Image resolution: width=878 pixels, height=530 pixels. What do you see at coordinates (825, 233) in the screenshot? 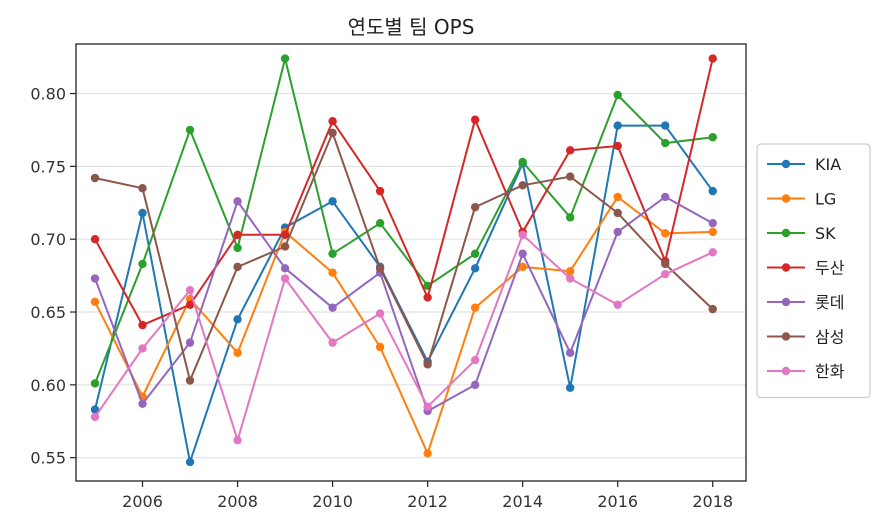
I see `legend-label: SK` at bounding box center [825, 233].